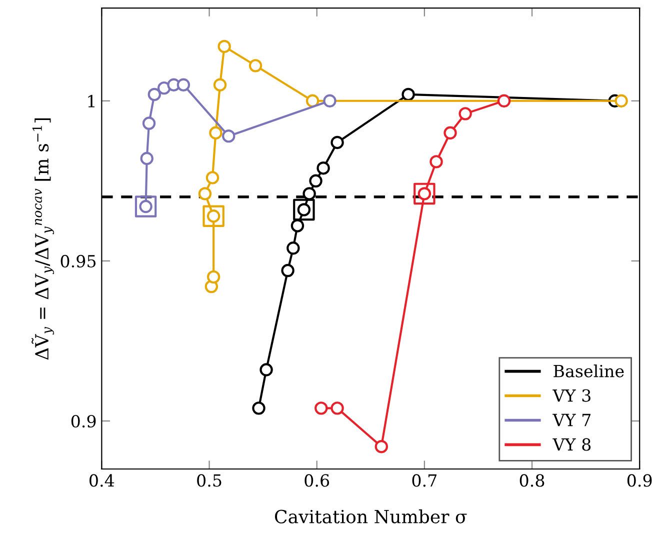  Describe the element at coordinates (102, 480) in the screenshot. I see `x-tick-label: 0.4` at that location.